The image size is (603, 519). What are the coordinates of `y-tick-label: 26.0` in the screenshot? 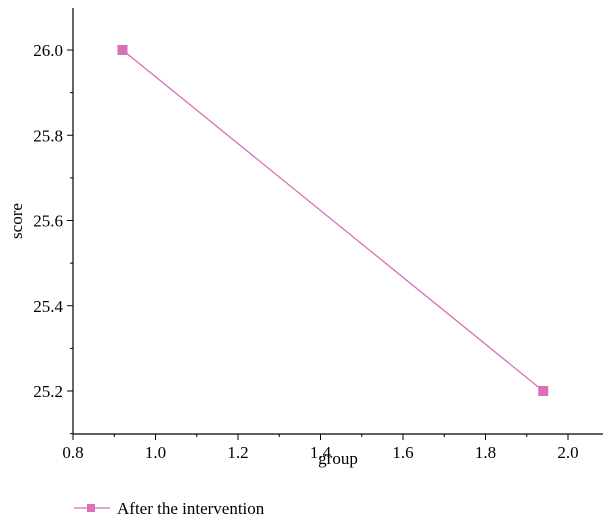 It's located at (48, 50).